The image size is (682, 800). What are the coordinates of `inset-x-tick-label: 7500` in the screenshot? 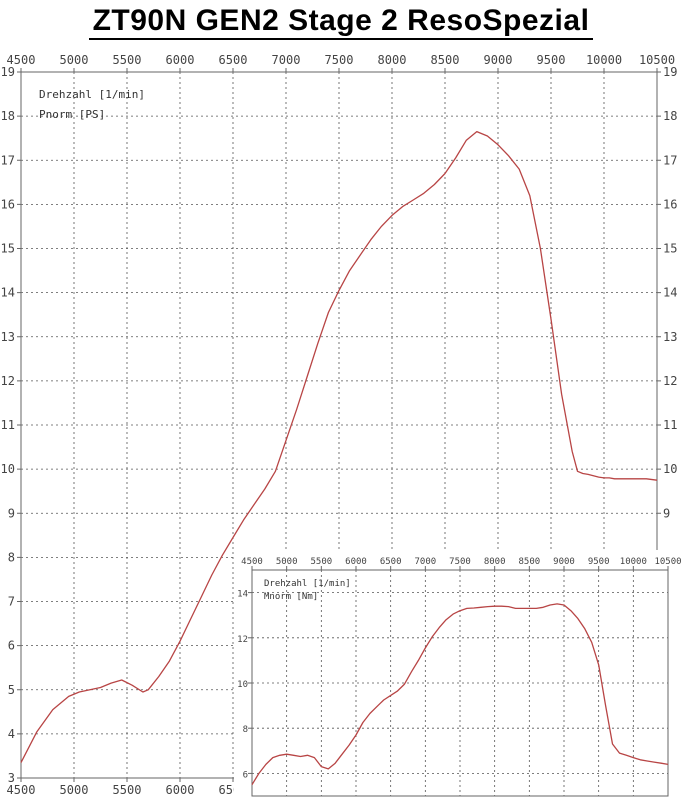 It's located at (460, 562).